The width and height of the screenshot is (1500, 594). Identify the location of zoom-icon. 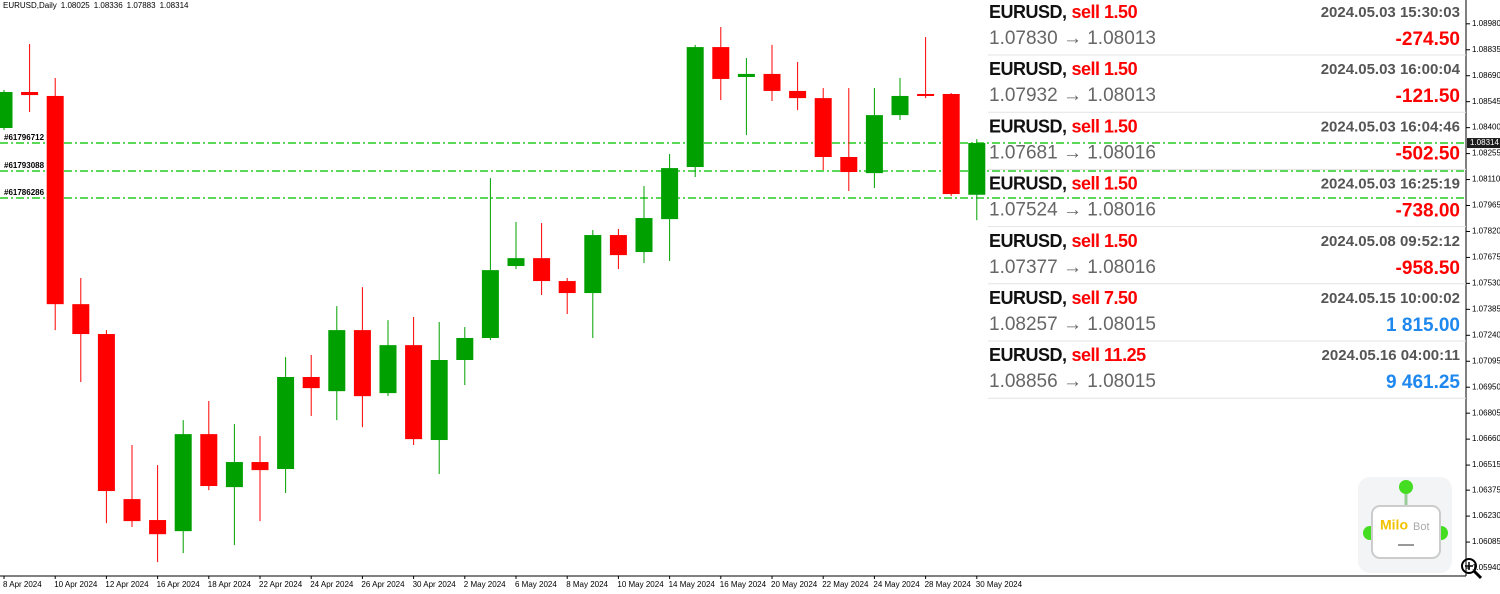
(1472, 569).